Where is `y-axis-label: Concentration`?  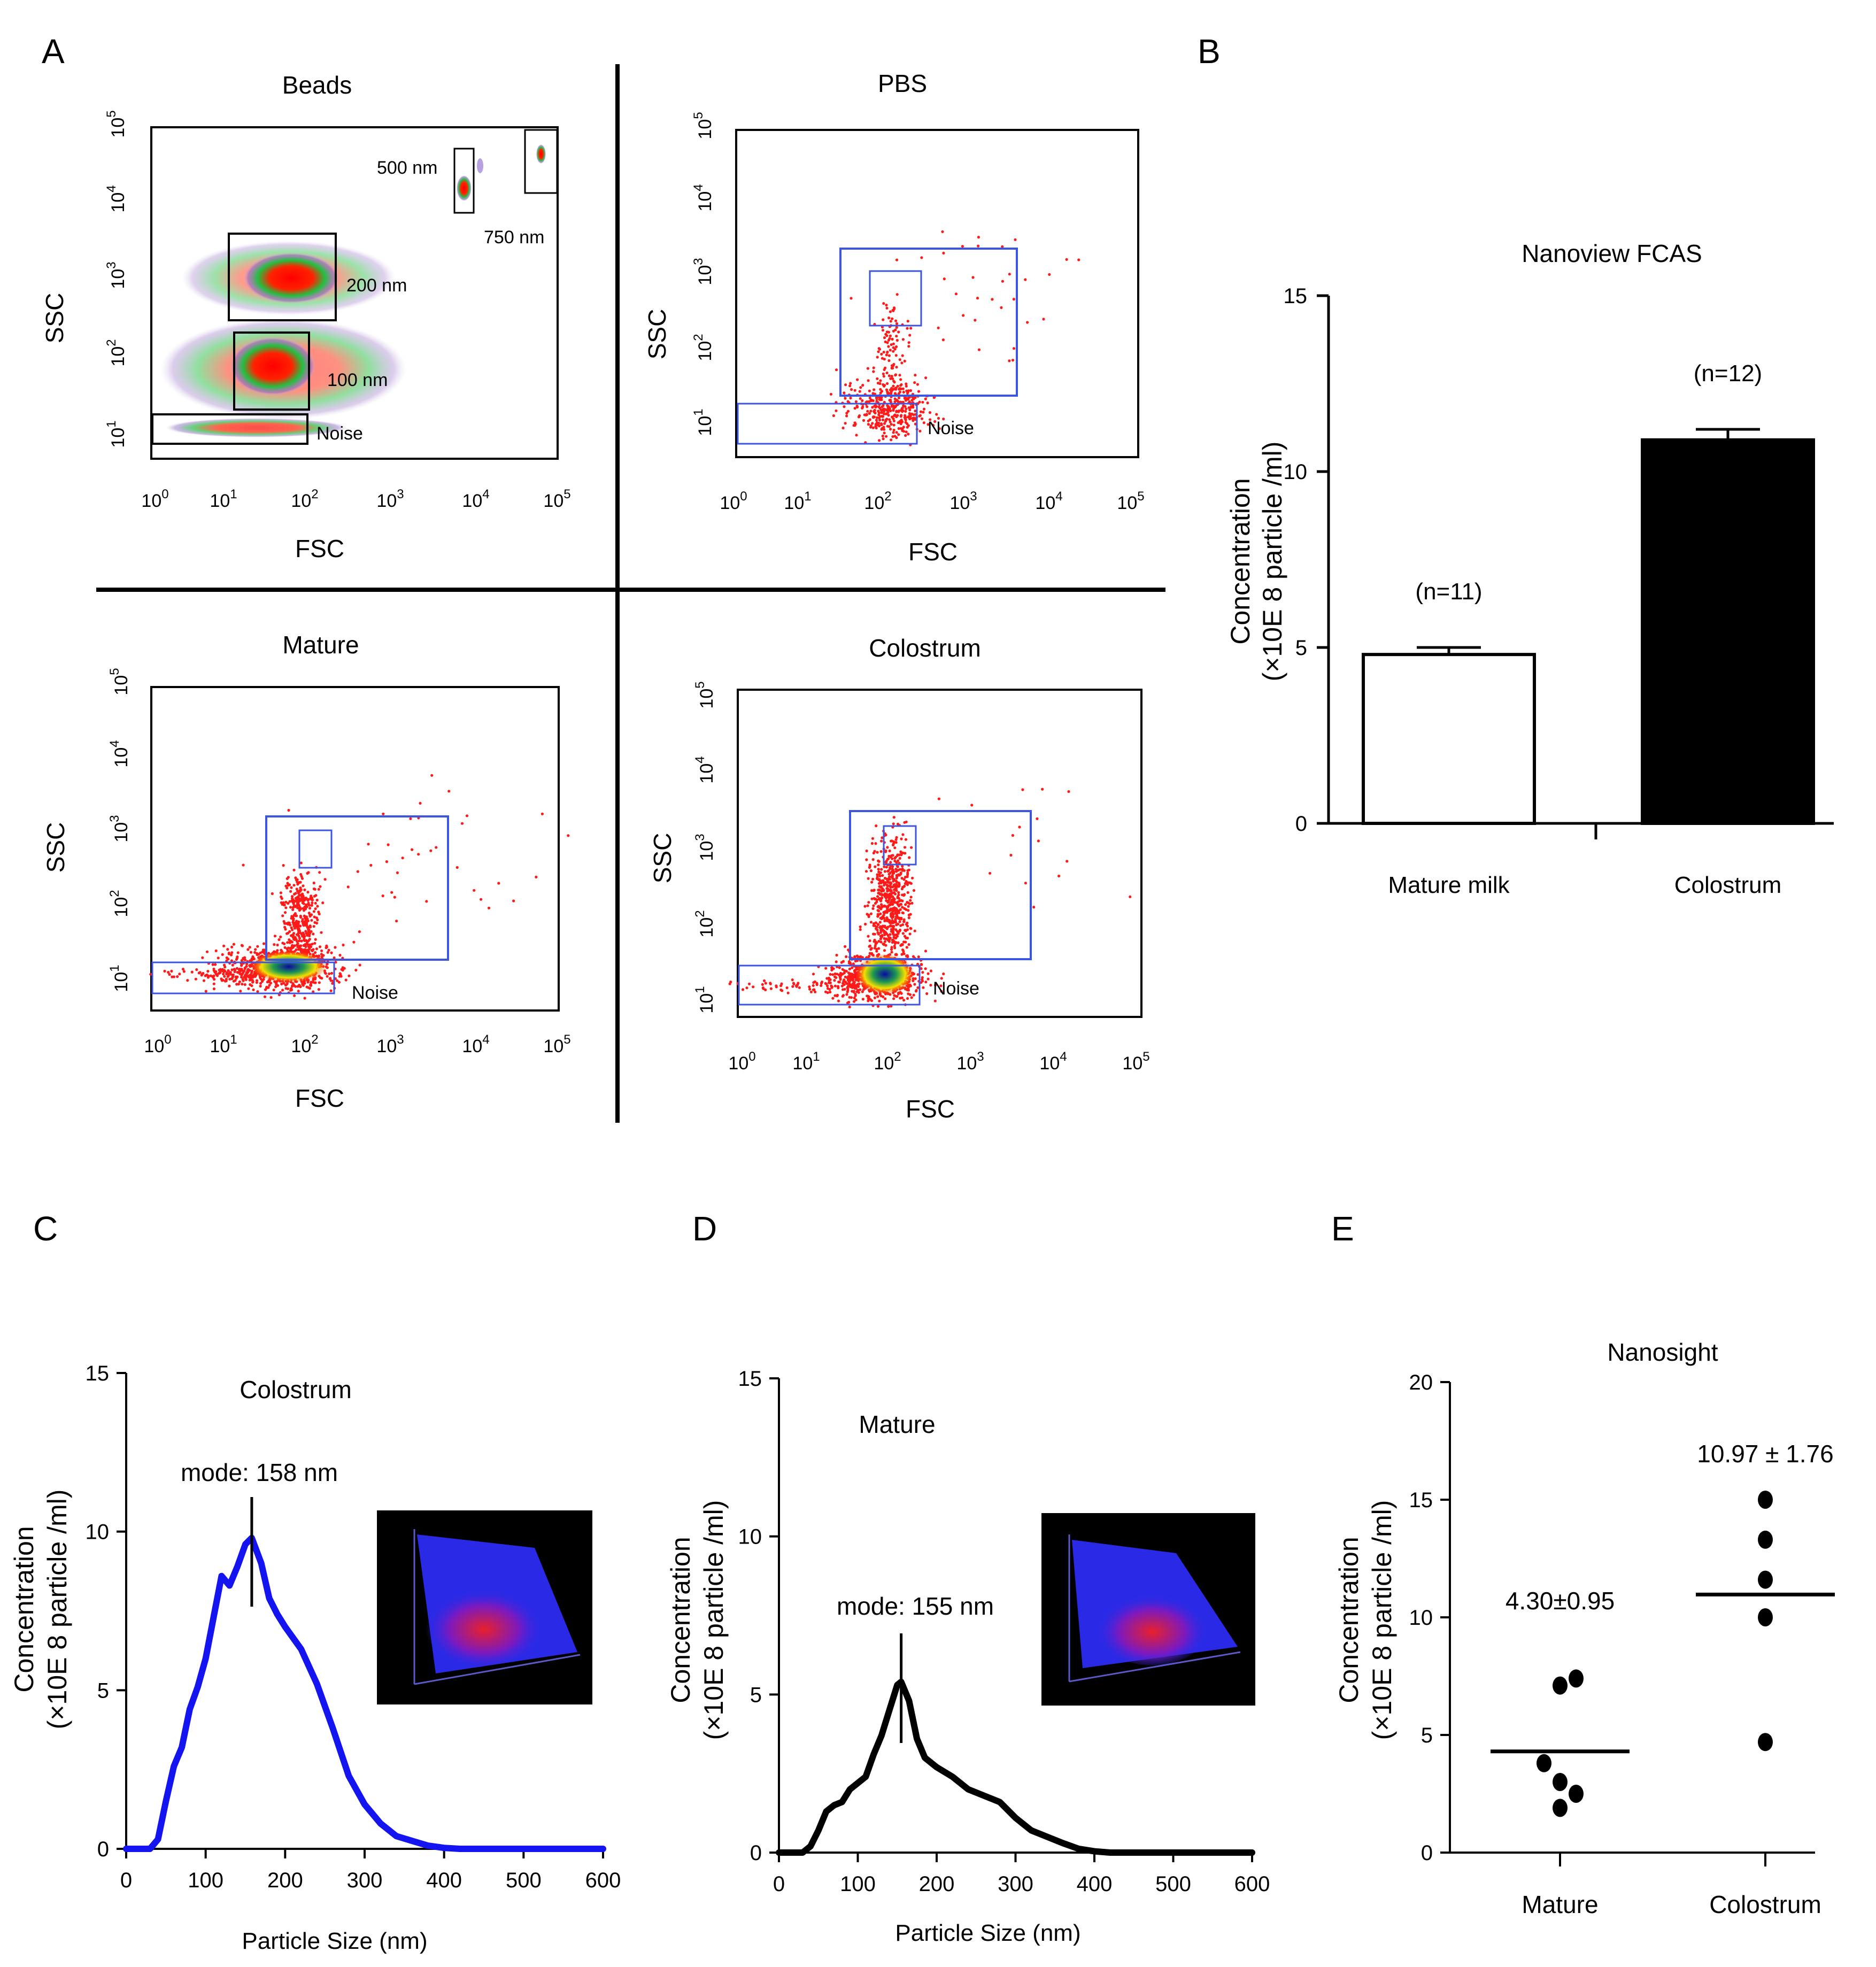
y-axis-label: Concentration is located at coordinates (24, 1609).